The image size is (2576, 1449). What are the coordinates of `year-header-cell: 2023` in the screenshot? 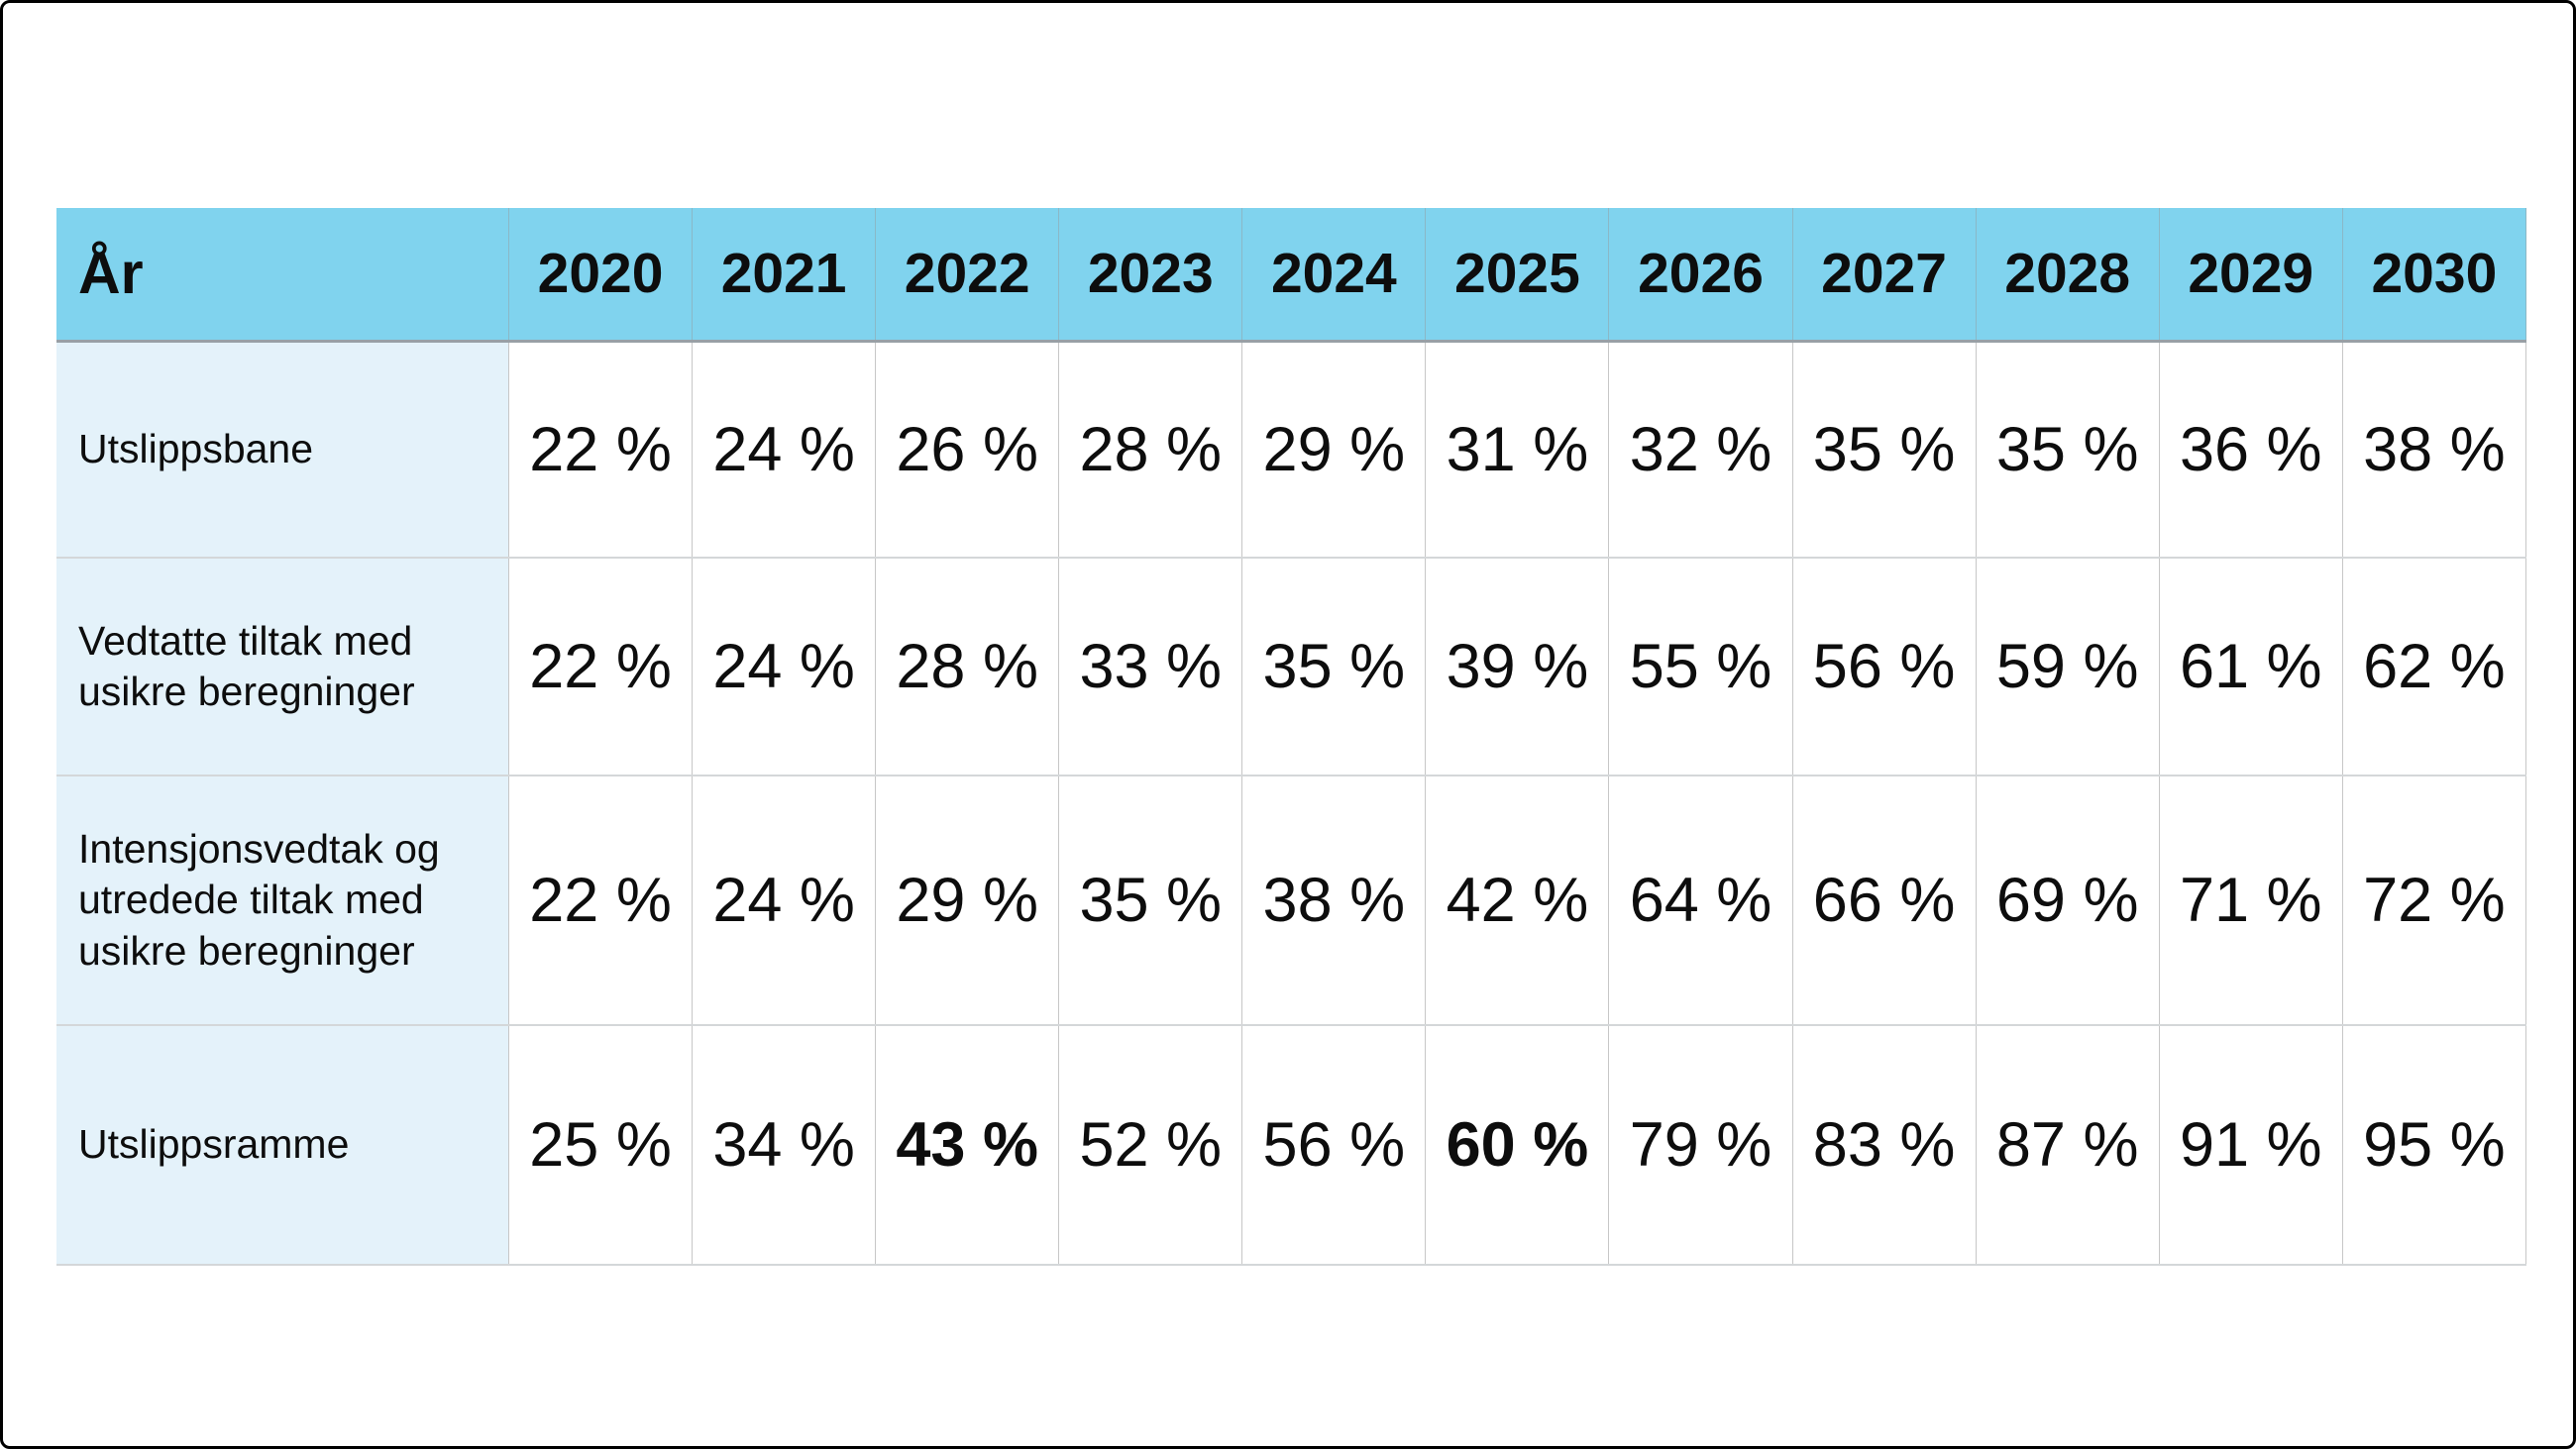 It's located at (1150, 275).